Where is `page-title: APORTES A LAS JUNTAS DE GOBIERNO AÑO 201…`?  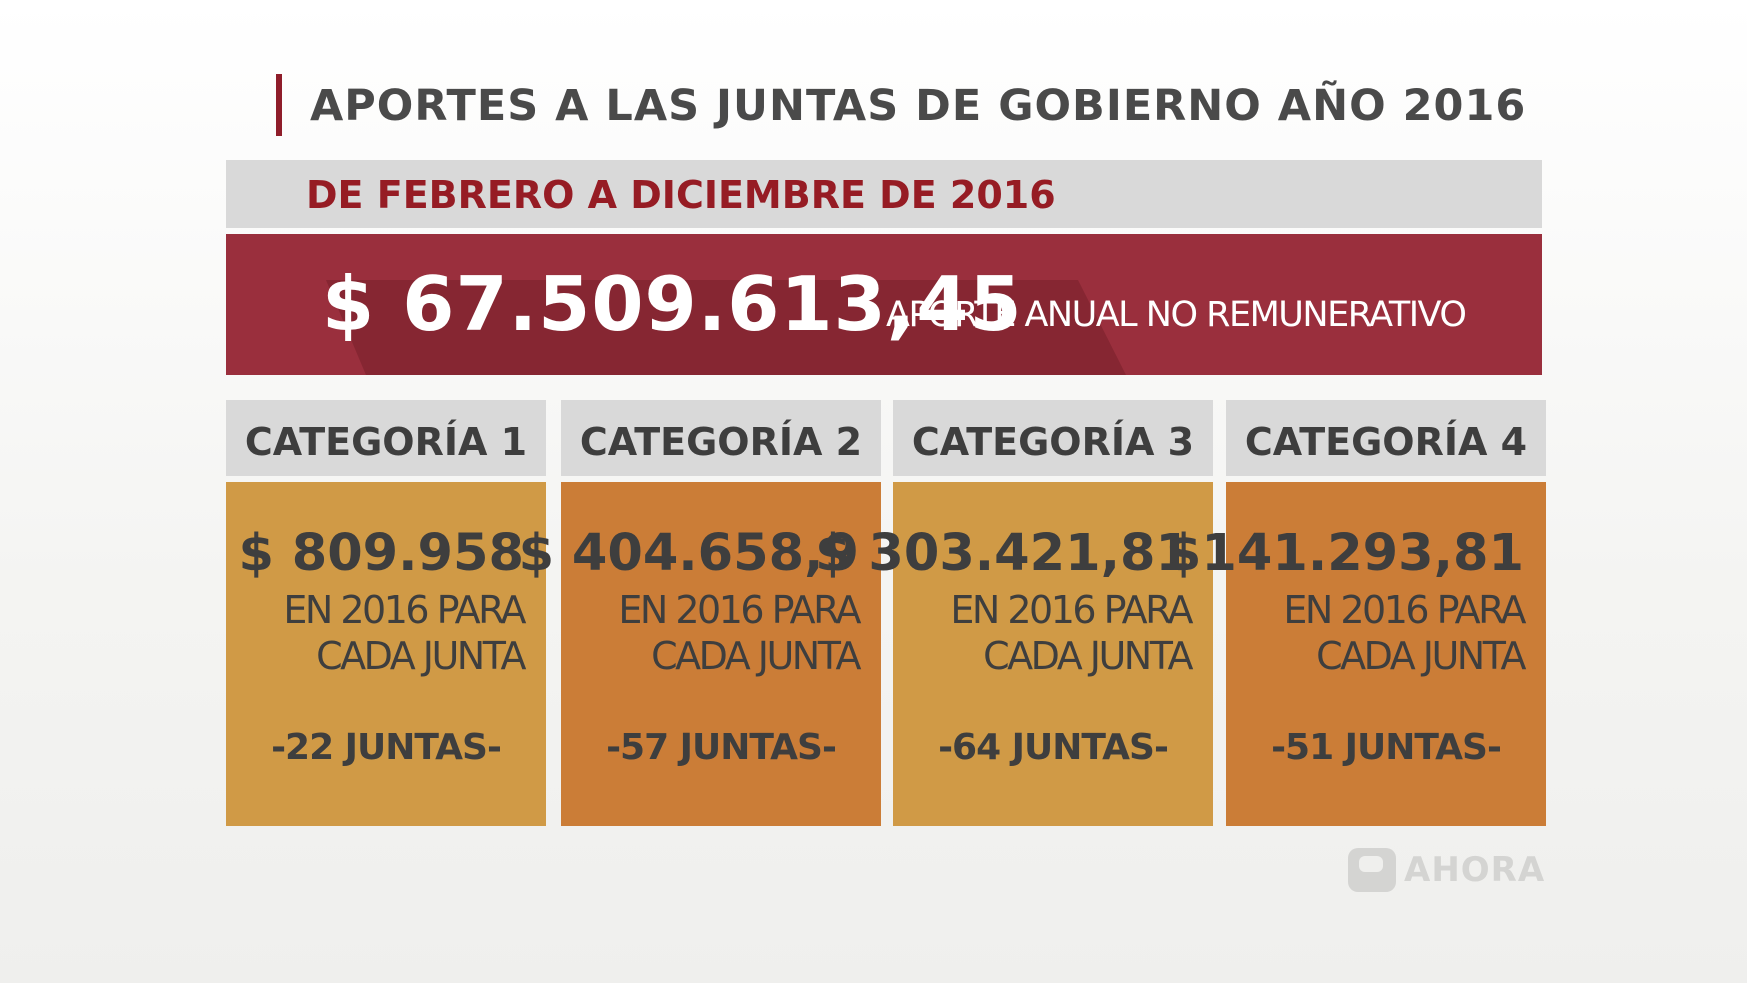
page-title: APORTES A LAS JUNTAS DE GOBIERNO AÑO 201… is located at coordinates (918, 106).